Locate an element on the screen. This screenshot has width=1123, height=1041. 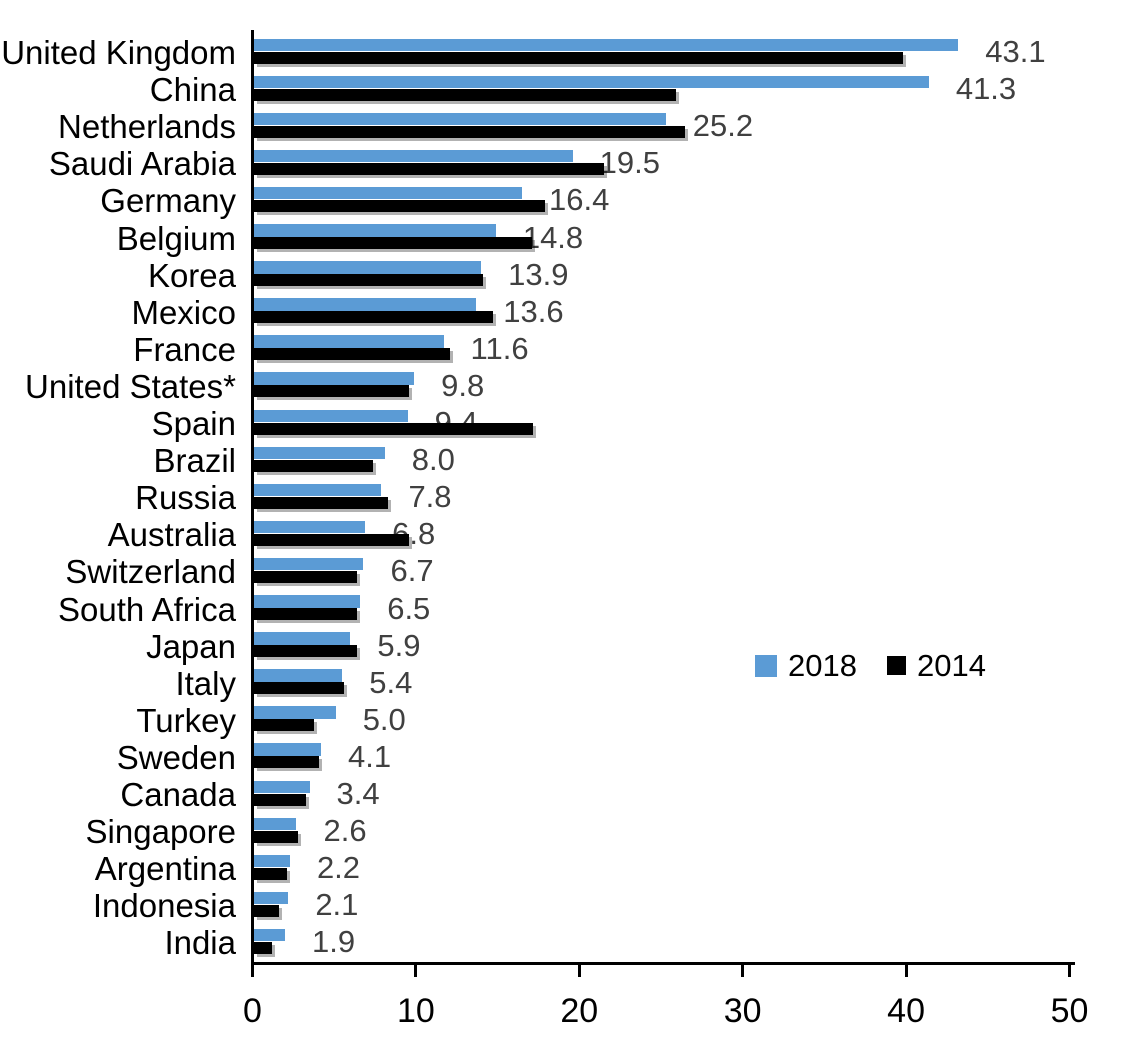
x-axis-tick-label: 0 is located at coordinates (252, 1011).